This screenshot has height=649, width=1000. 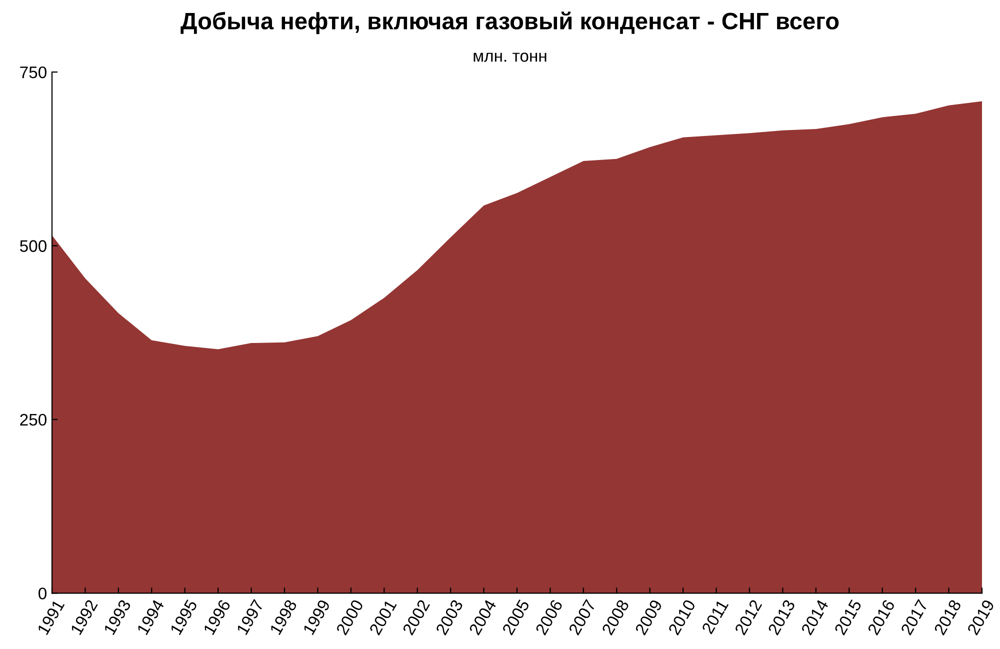 I want to click on y-tick-label: 0, so click(x=42, y=594).